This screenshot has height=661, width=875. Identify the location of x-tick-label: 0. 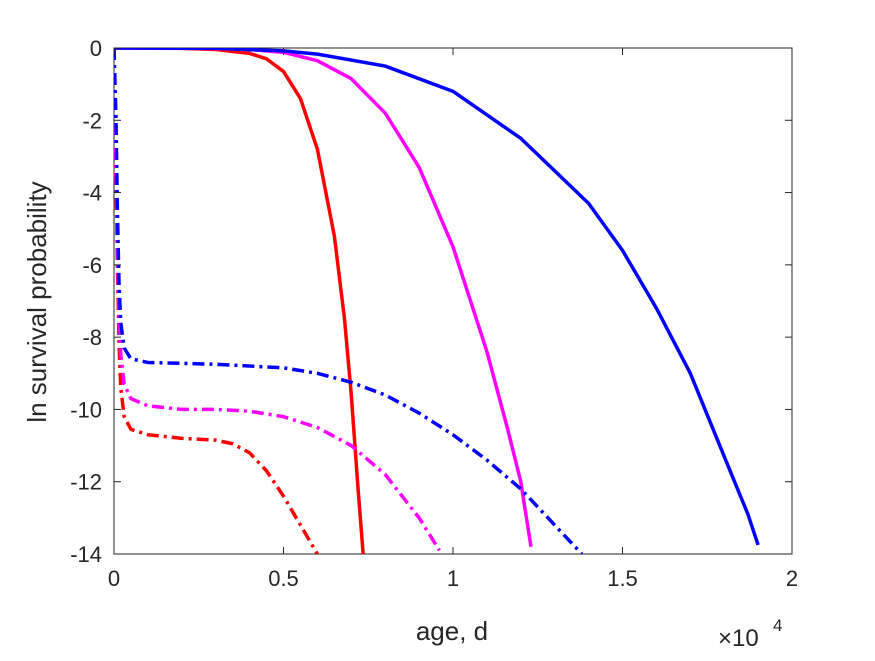
(114, 578).